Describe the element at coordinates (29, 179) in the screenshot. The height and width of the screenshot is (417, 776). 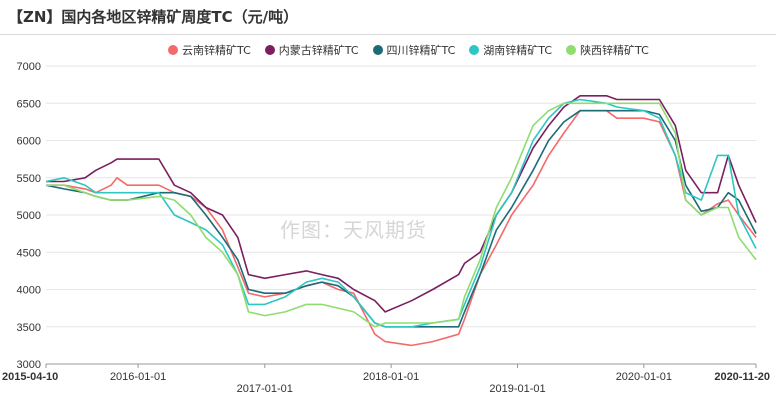
I see `y-tick-label: 5500` at that location.